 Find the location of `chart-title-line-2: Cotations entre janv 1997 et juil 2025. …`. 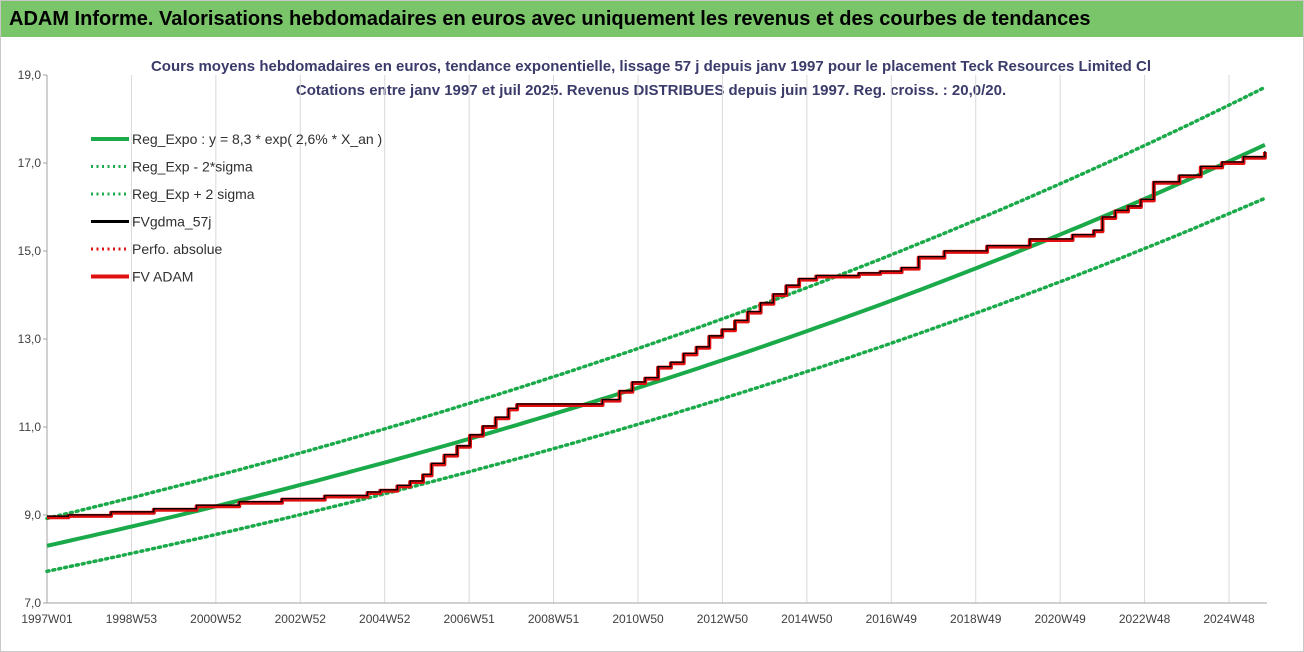

chart-title-line-2: Cotations entre janv 1997 et juil 2025. … is located at coordinates (651, 90).